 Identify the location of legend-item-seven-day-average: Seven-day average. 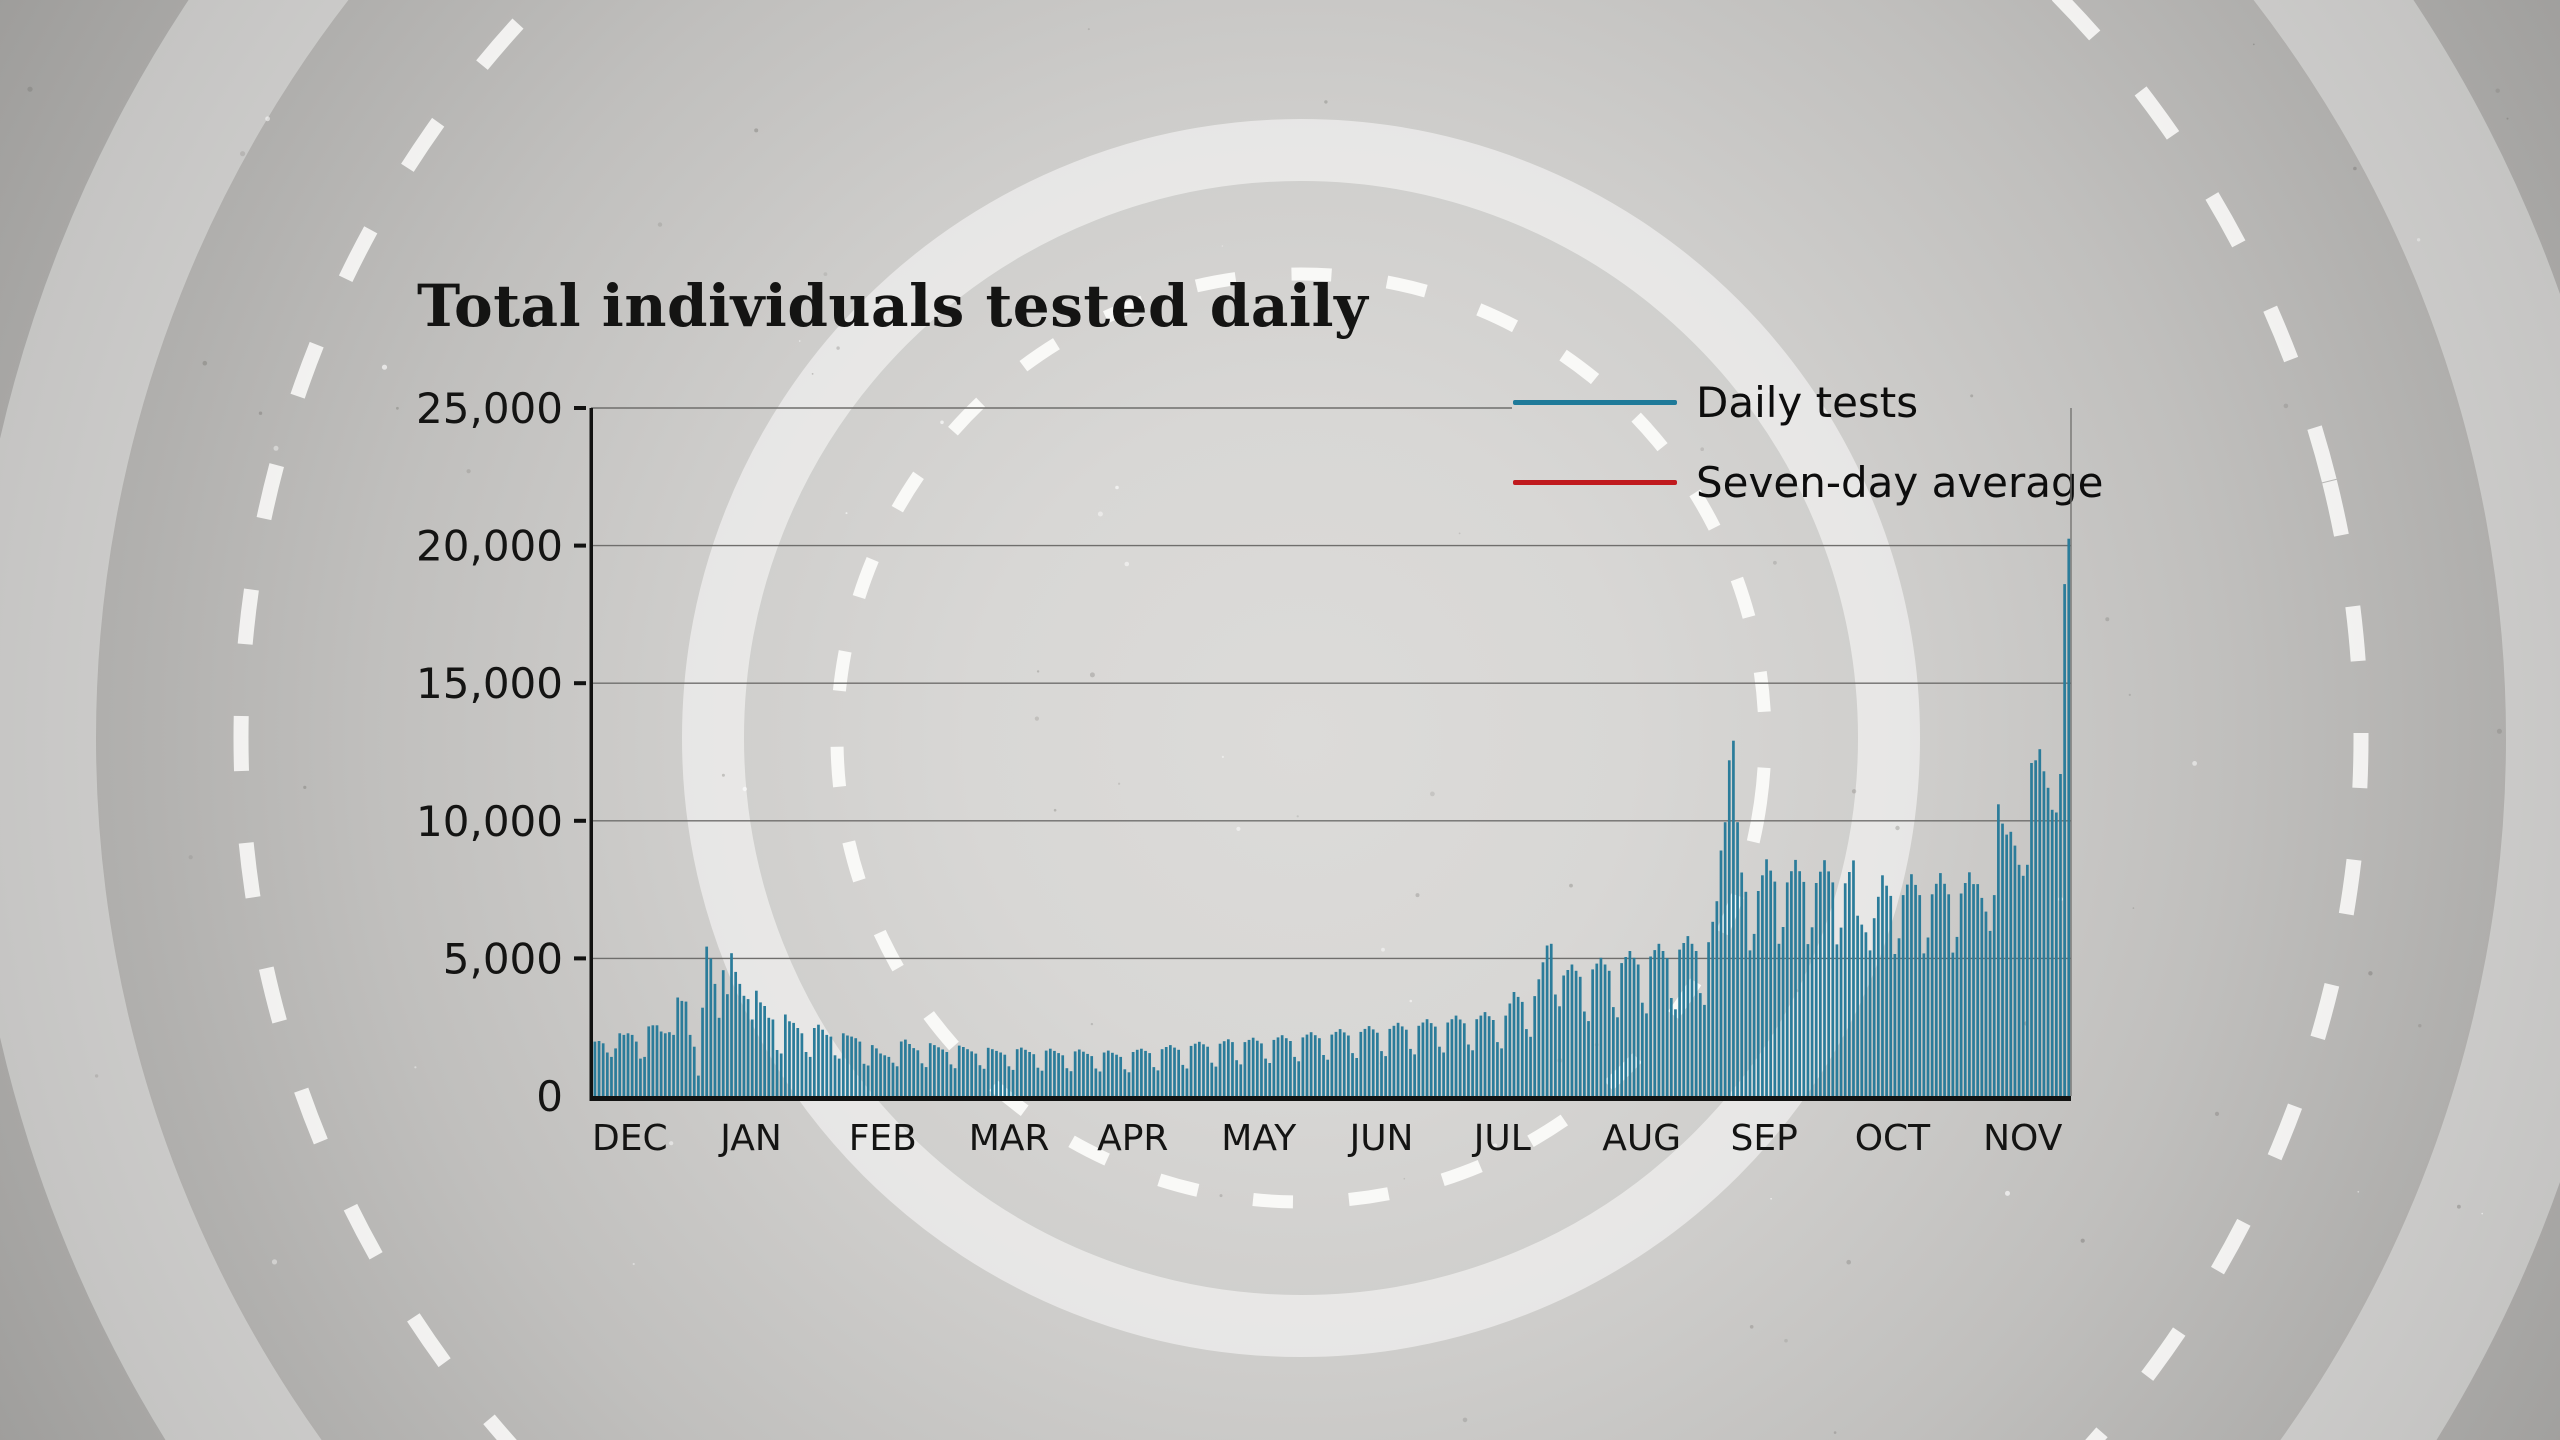
(1808, 482).